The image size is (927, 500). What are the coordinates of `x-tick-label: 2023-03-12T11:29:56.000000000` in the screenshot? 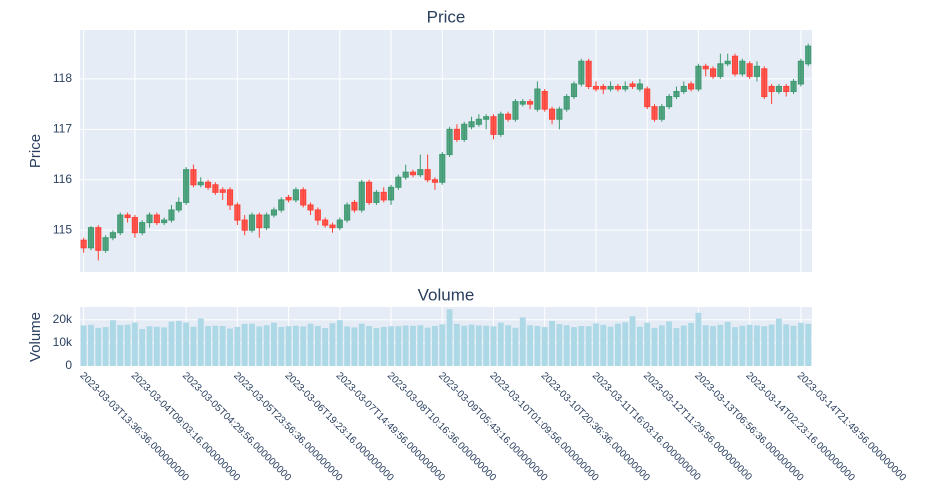 It's located at (697, 426).